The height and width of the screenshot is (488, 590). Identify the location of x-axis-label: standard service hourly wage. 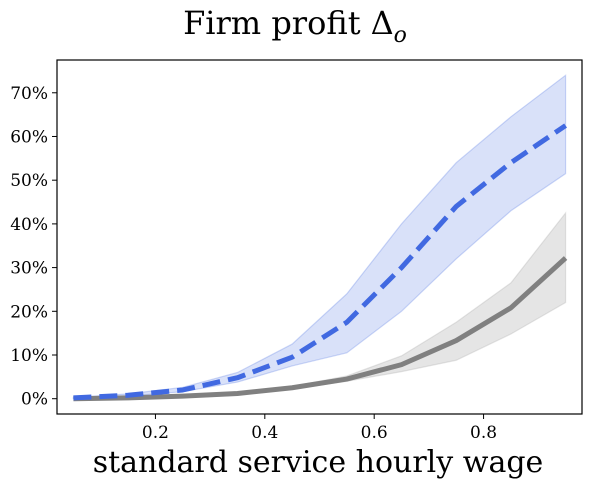
(318, 462).